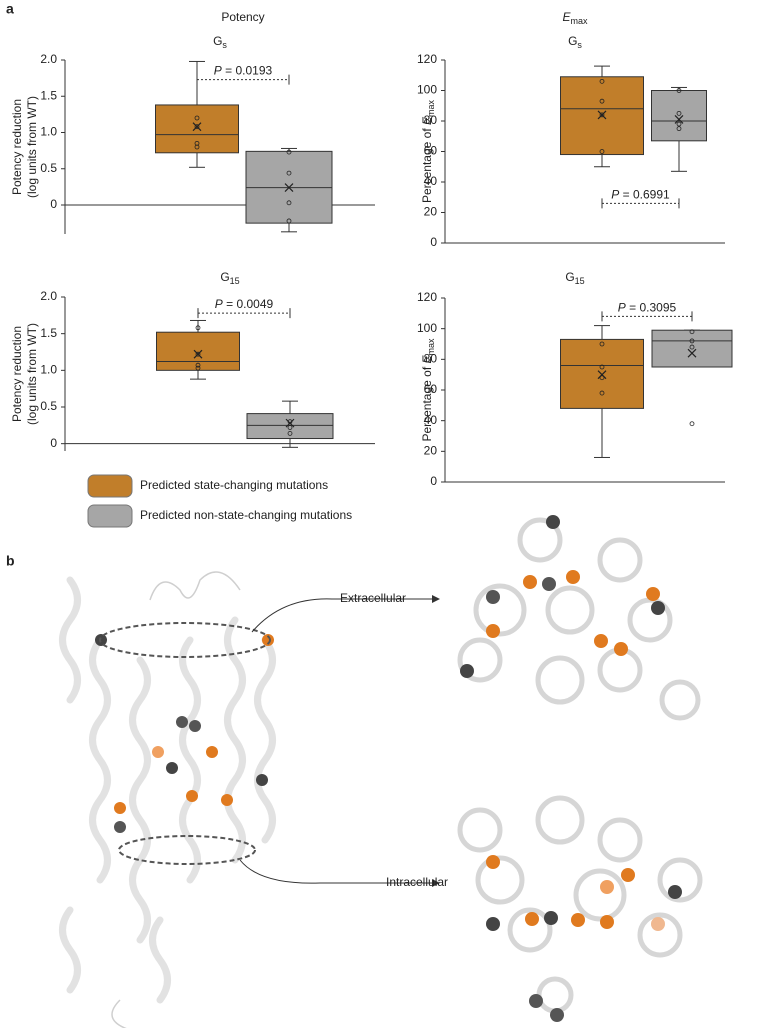 This screenshot has width=778, height=1028. I want to click on panel-label: b, so click(10, 561).